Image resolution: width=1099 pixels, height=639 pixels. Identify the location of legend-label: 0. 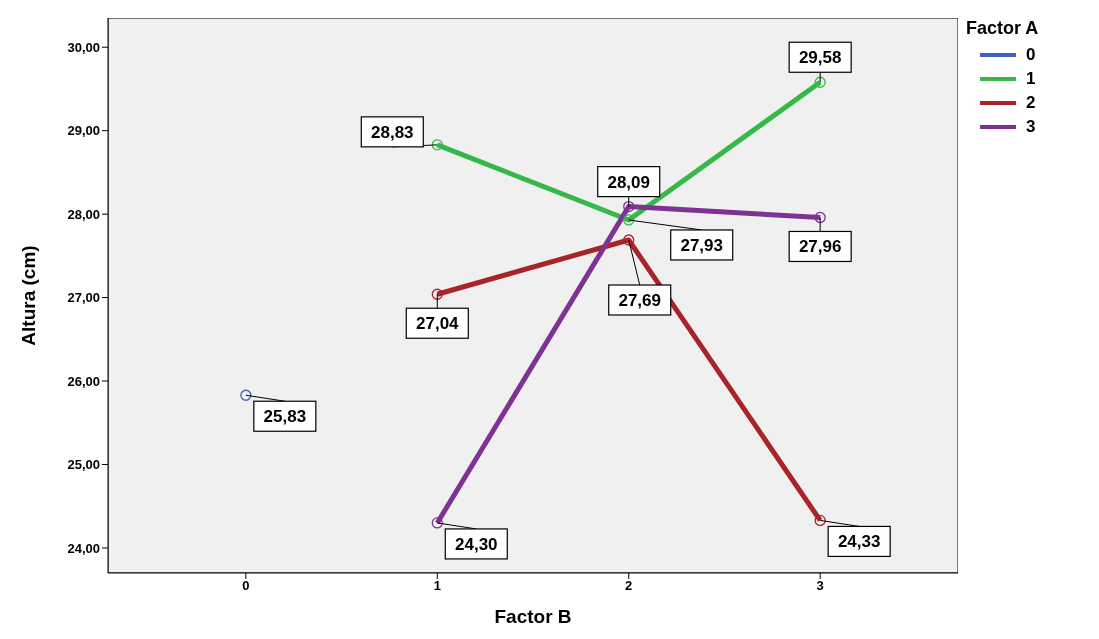
(1031, 55).